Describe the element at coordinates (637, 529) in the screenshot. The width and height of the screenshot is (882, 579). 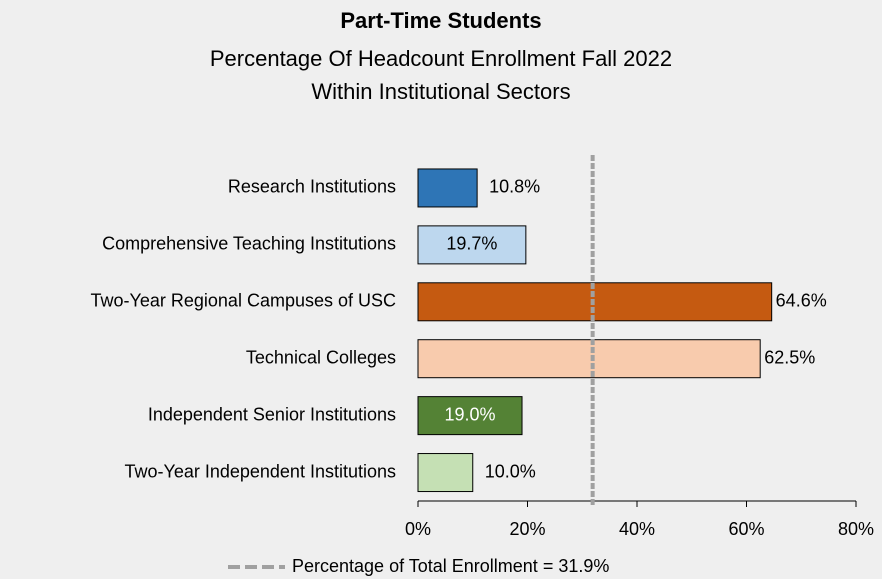
I see `x-tick-label: 40%` at that location.